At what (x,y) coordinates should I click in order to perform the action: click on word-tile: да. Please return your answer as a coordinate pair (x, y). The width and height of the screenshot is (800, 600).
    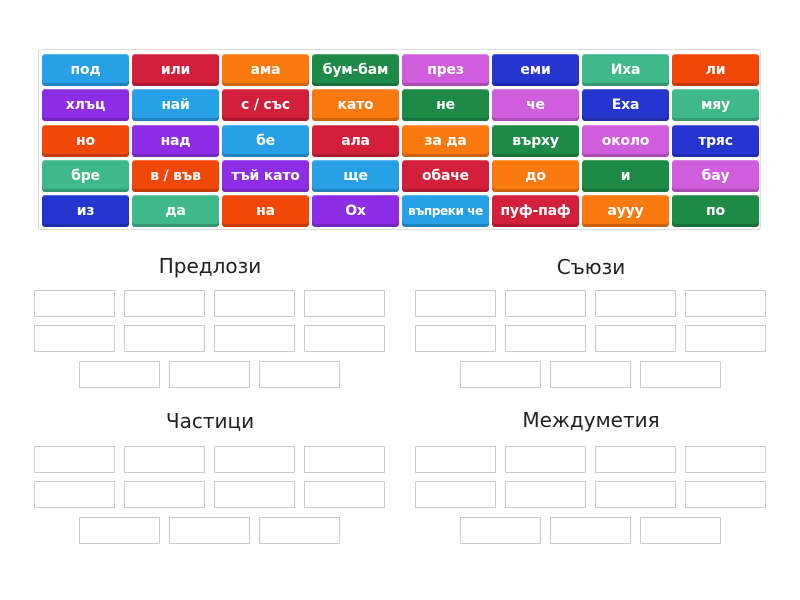
    Looking at the image, I should click on (175, 211).